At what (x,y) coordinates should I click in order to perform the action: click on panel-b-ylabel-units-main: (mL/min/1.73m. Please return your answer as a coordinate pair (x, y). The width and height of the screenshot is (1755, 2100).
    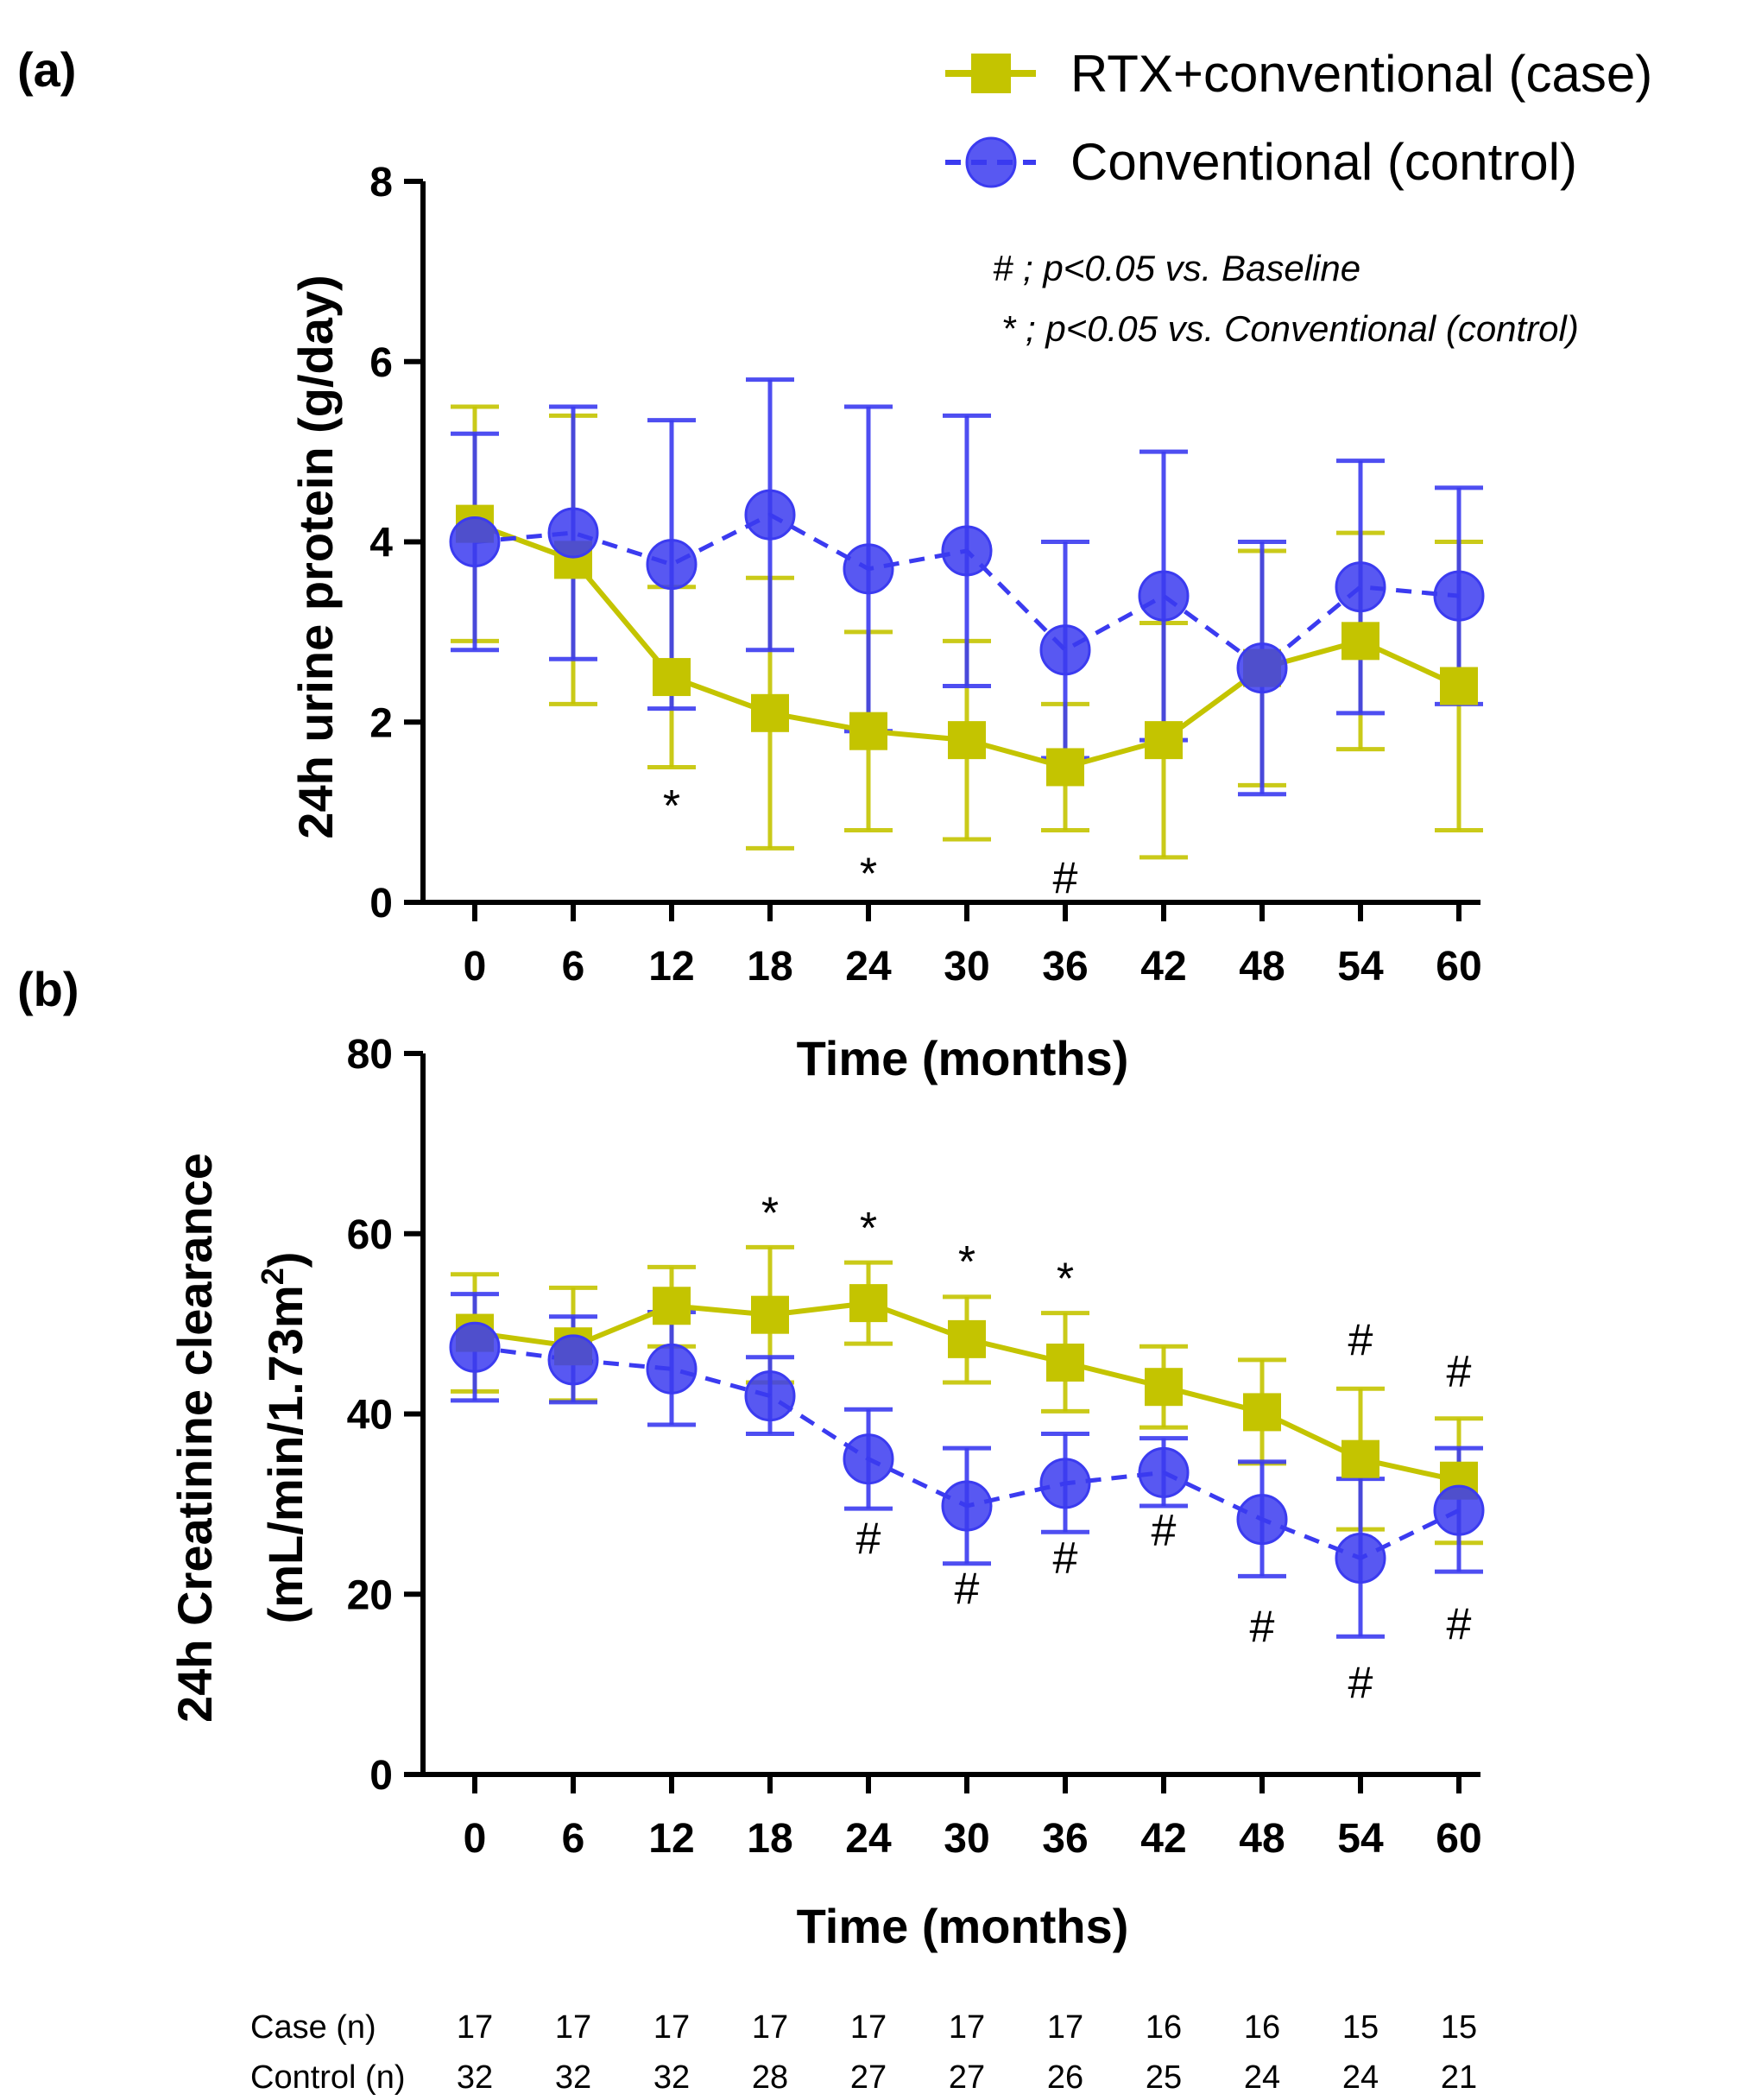
    Looking at the image, I should click on (285, 1454).